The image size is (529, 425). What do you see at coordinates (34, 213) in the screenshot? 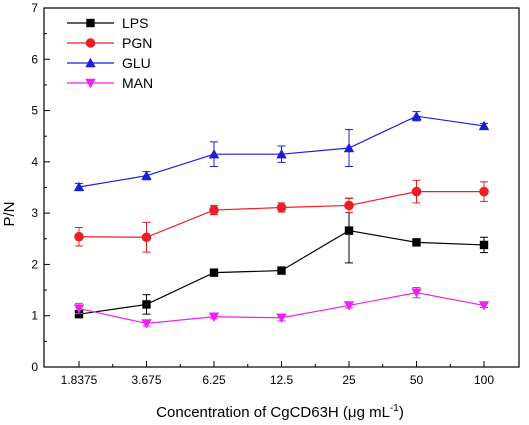
I see `y-tick-label: 3` at bounding box center [34, 213].